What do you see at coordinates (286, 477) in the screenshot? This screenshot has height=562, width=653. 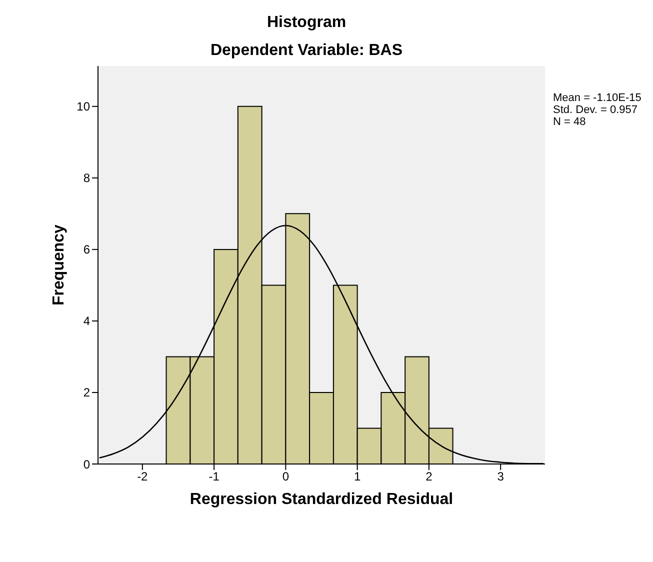 I see `x-tick-label: 0` at bounding box center [286, 477].